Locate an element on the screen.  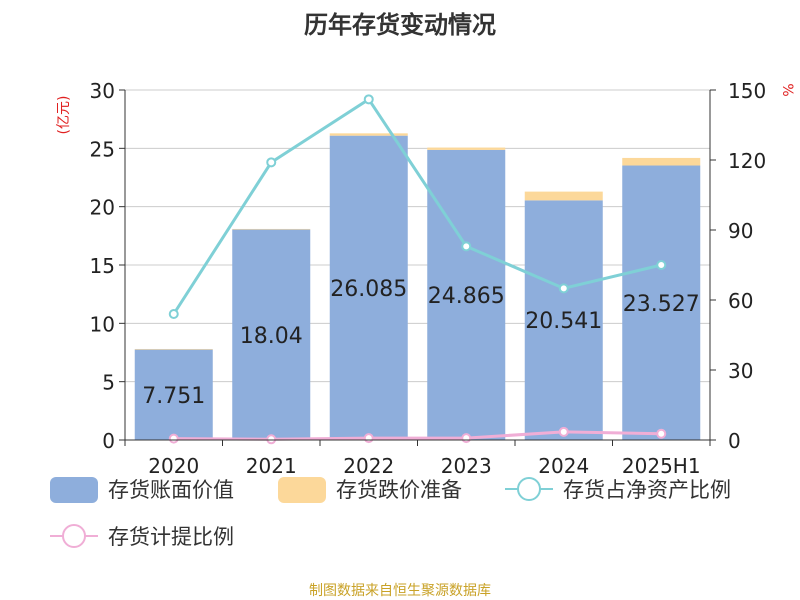
y-left-tick-label: 10 is located at coordinates (102, 324).